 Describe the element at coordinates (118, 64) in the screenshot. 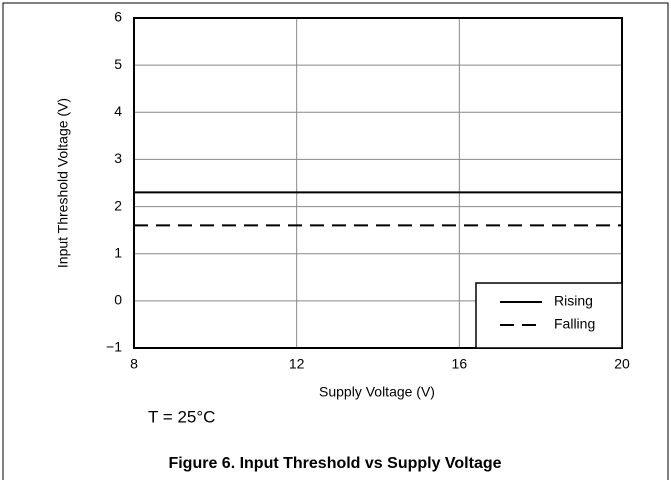

I see `y-tick-label: 5` at that location.